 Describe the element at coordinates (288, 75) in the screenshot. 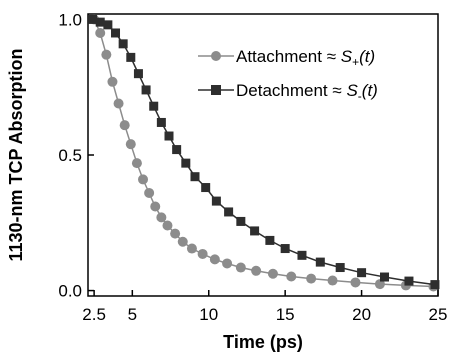

I see `legend: Attachment ≈ S+(t) Detachment ≈ S-(t)` at that location.